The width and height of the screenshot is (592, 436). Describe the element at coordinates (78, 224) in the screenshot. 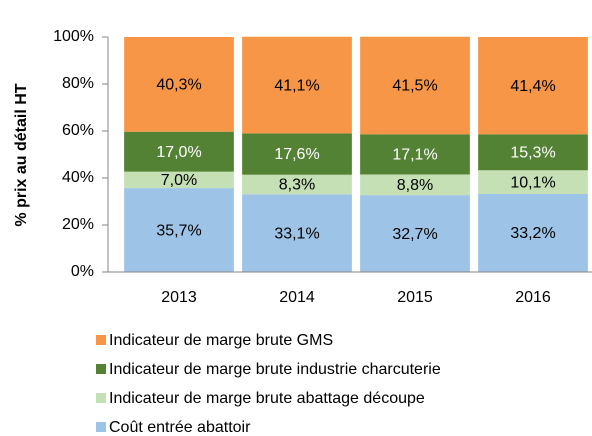

I see `y-tick-label: 20%` at that location.